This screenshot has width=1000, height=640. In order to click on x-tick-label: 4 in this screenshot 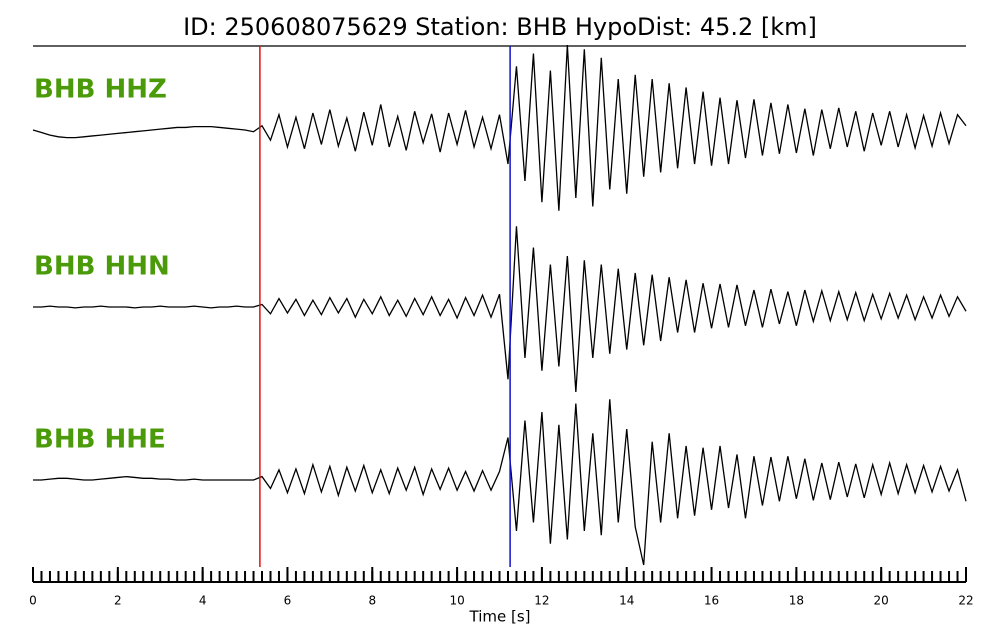, I will do `click(203, 601)`.